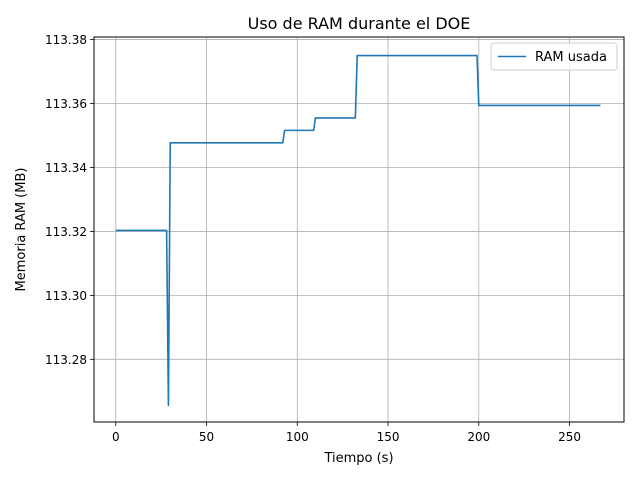  What do you see at coordinates (116, 437) in the screenshot?
I see `x-tick-label: 0` at bounding box center [116, 437].